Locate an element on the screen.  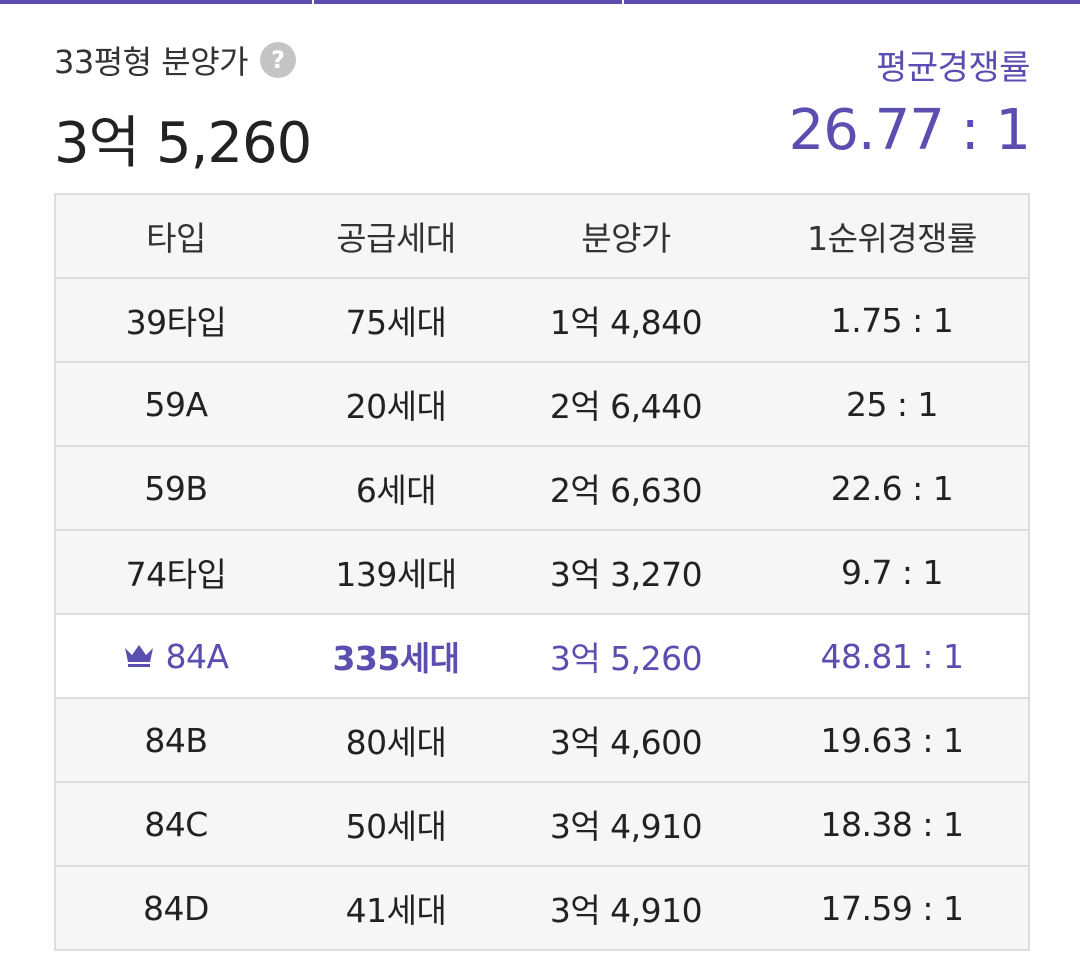
cell-rate: 22.6 : 1 is located at coordinates (892, 488).